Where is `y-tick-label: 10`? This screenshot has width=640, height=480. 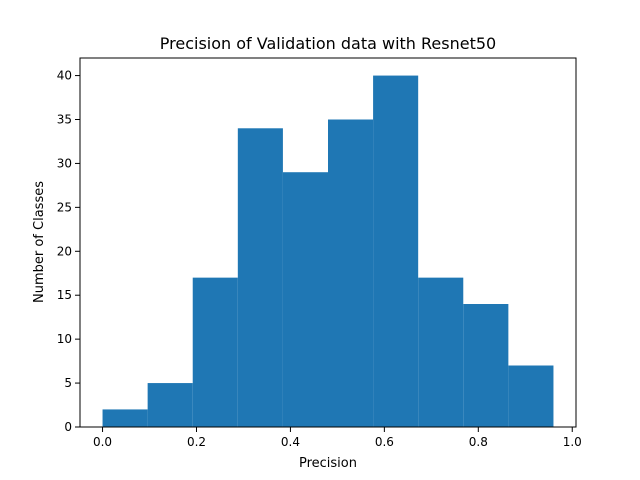
y-tick-label: 10 is located at coordinates (64, 339).